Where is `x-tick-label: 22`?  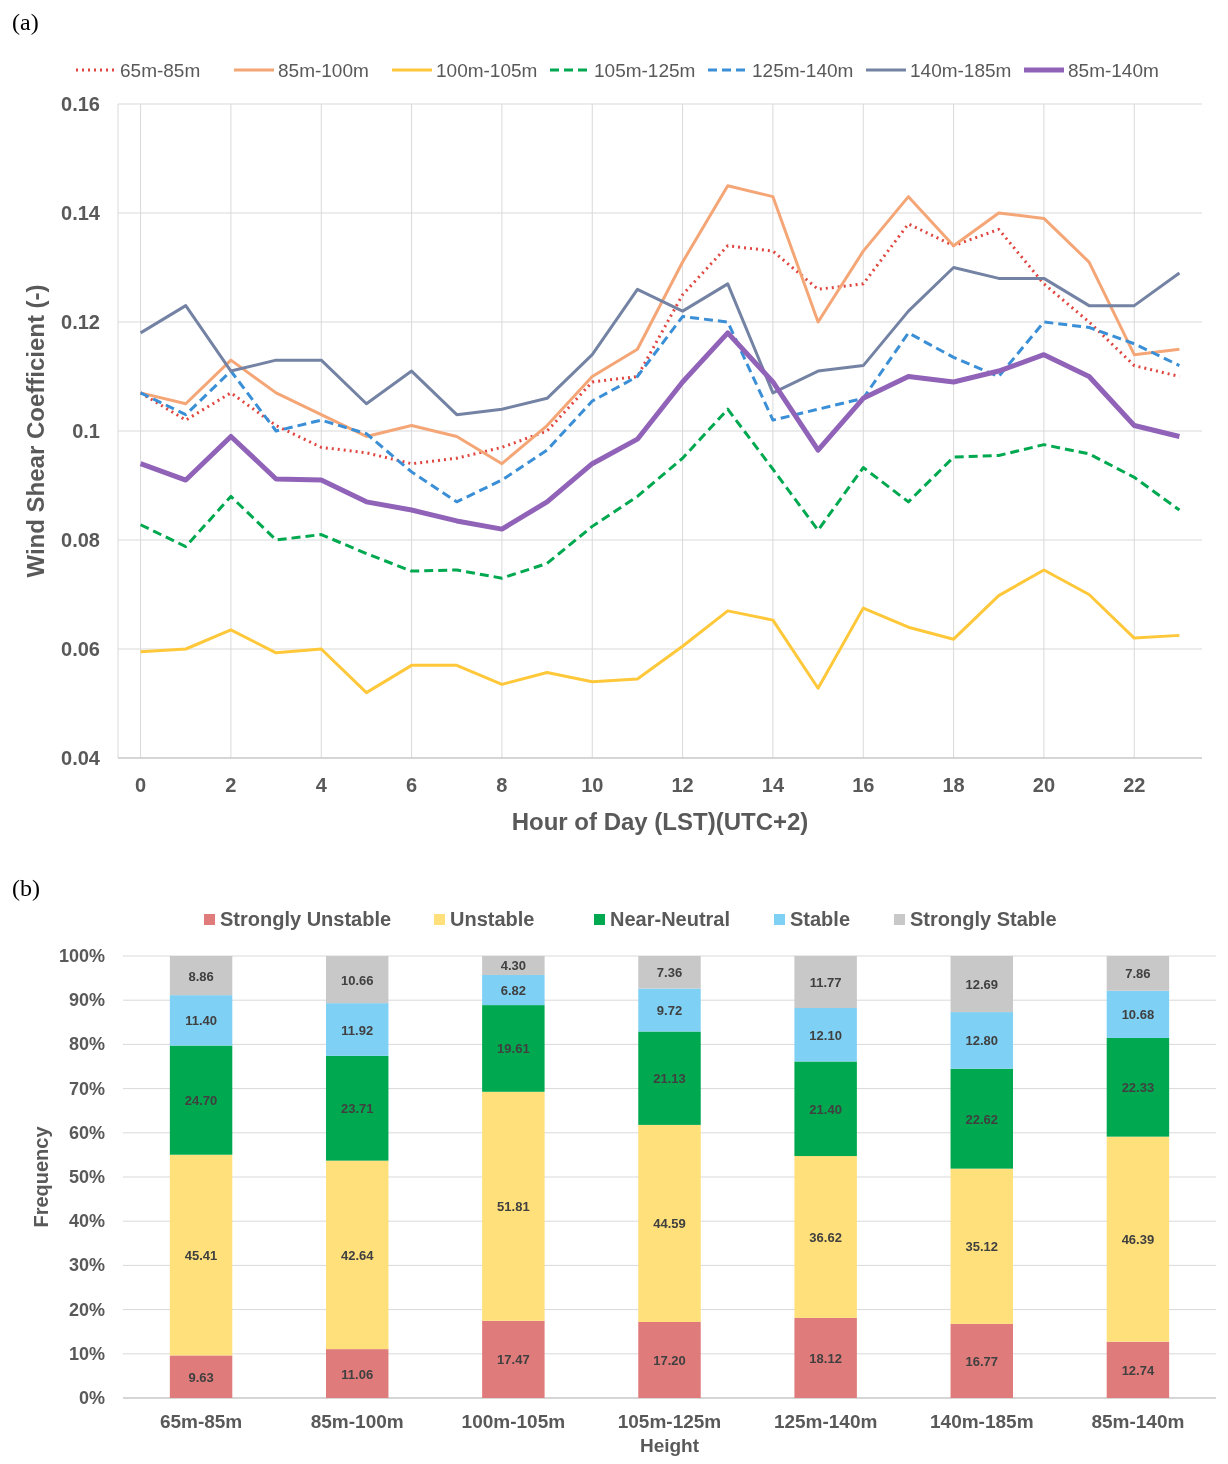
x-tick-label: 22 is located at coordinates (1134, 785).